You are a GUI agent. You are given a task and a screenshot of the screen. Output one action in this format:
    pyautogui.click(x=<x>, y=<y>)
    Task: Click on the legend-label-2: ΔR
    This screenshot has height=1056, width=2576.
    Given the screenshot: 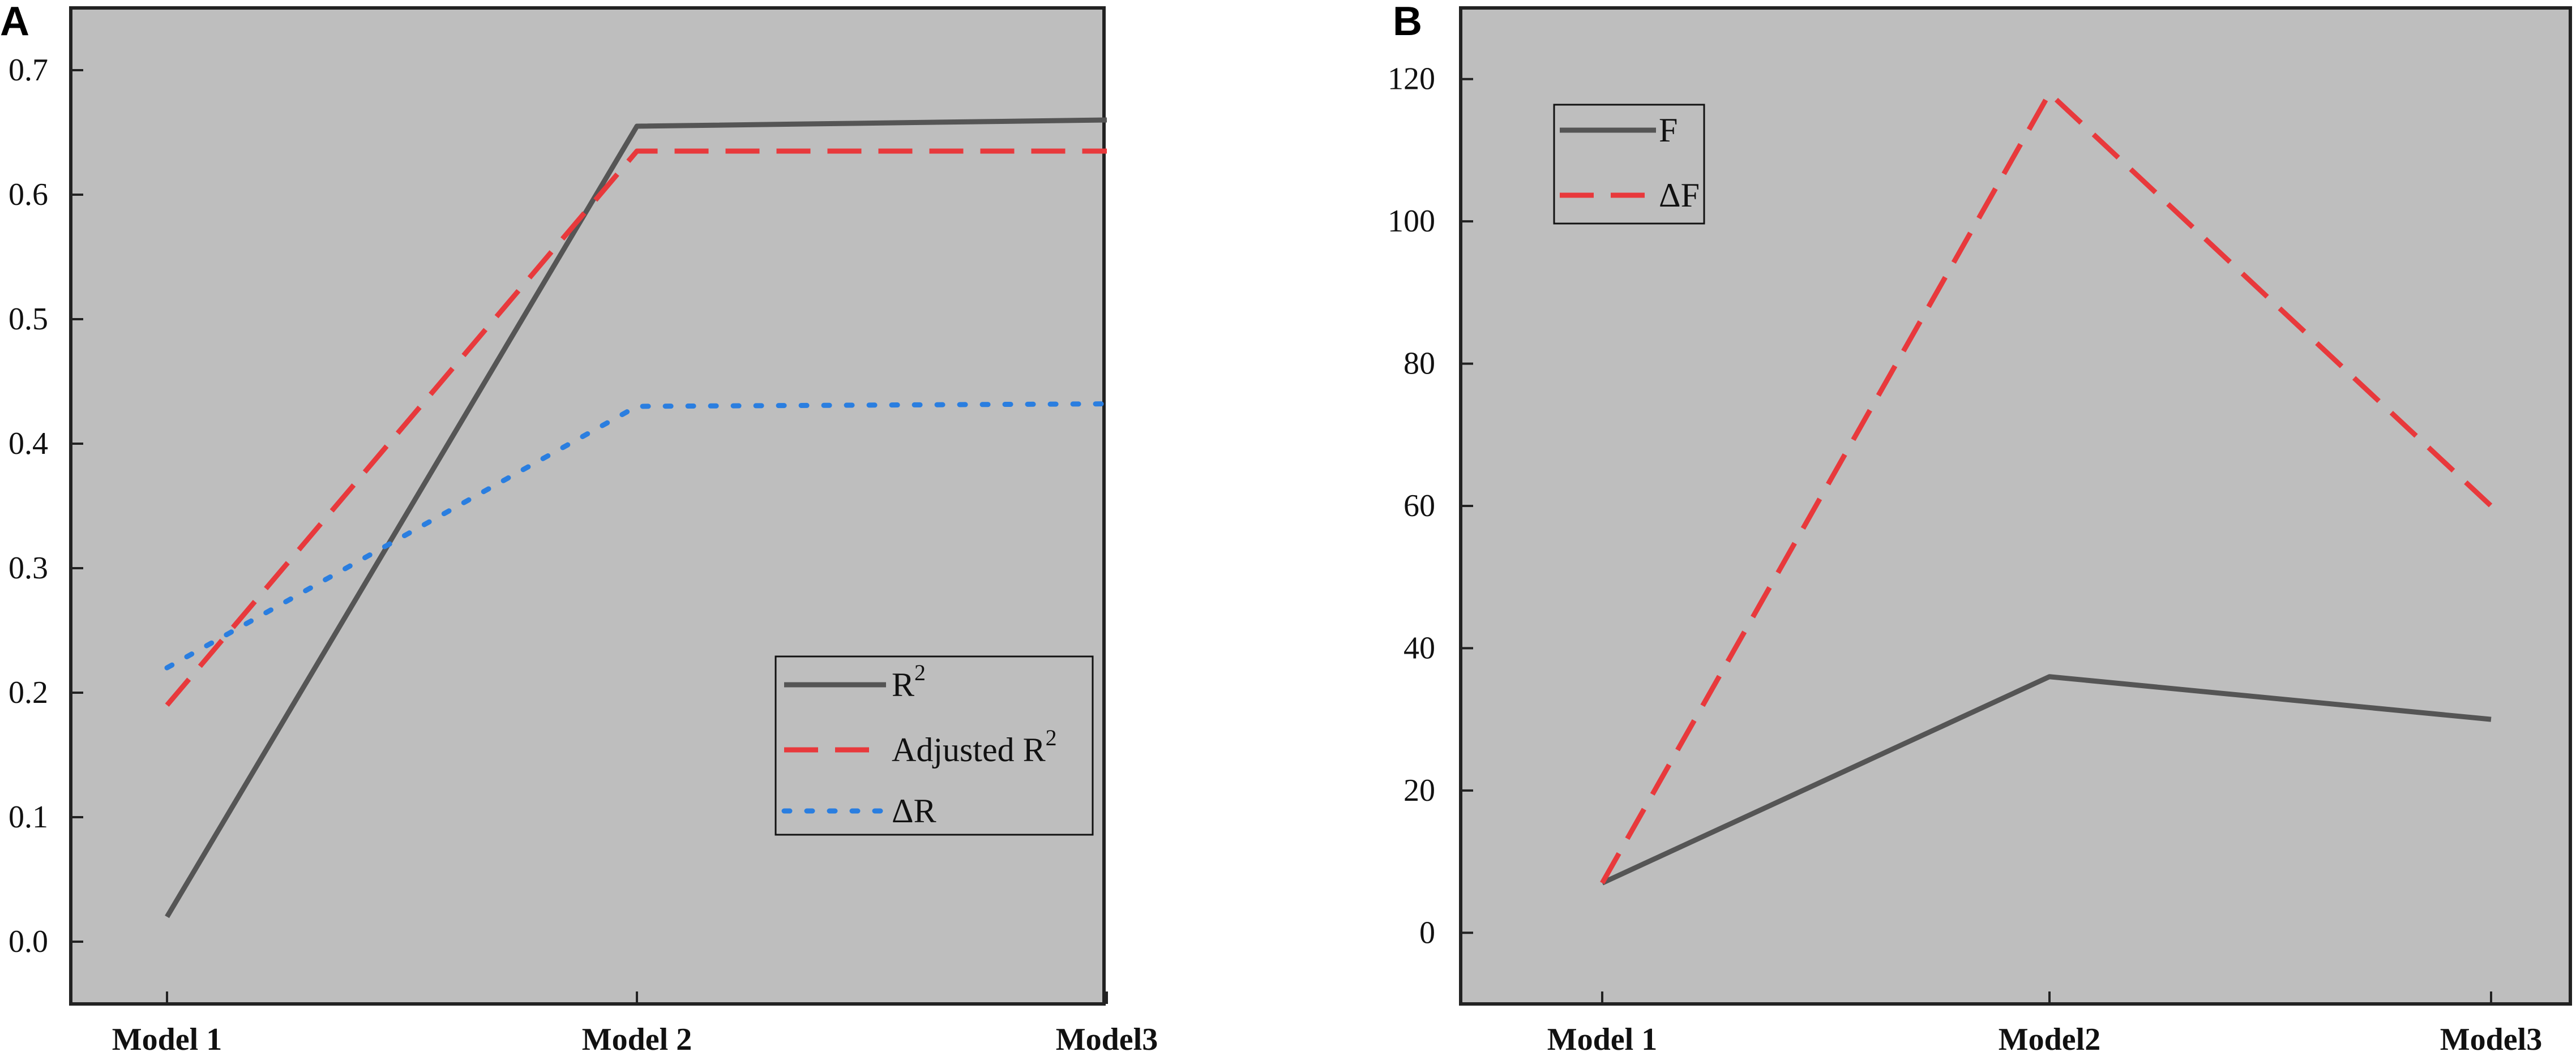 What is the action you would take?
    pyautogui.click(x=914, y=811)
    